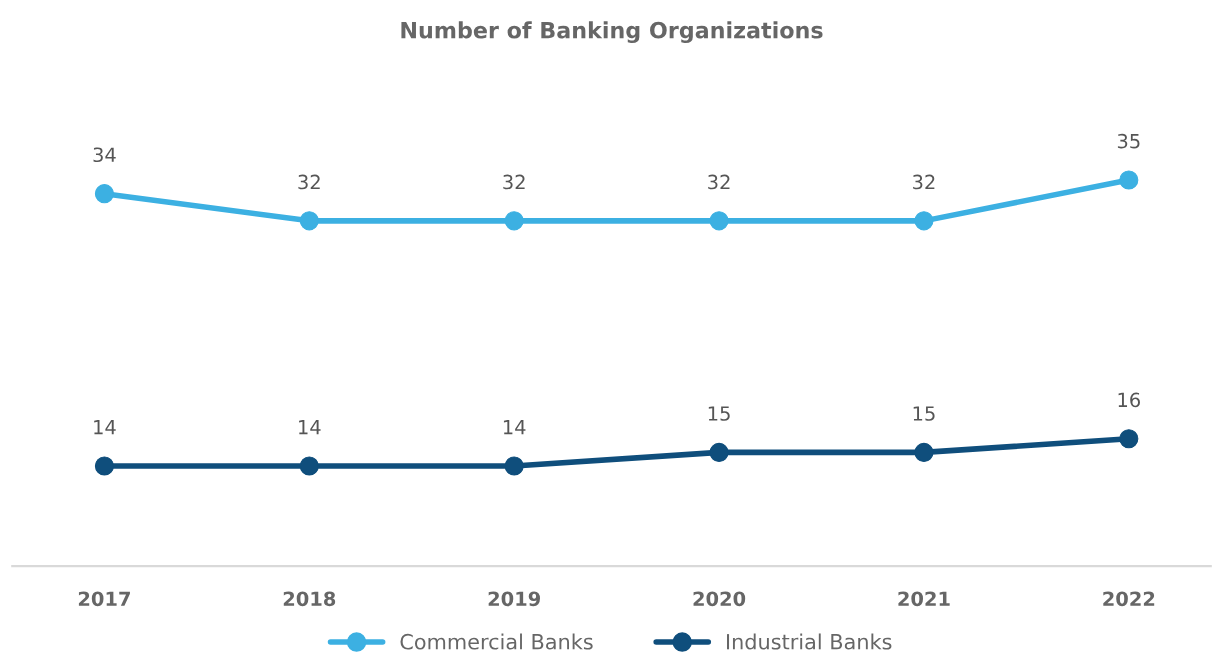  Describe the element at coordinates (1128, 141) in the screenshot. I see `data-label: 35` at that location.